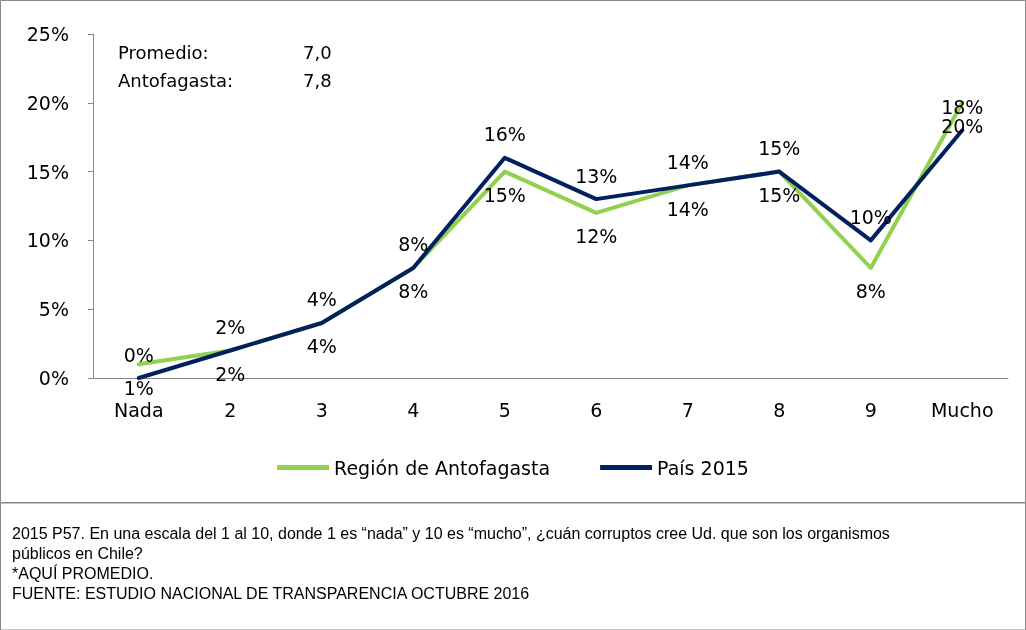 The height and width of the screenshot is (630, 1026). I want to click on y-tick-label: 25%, so click(47, 34).